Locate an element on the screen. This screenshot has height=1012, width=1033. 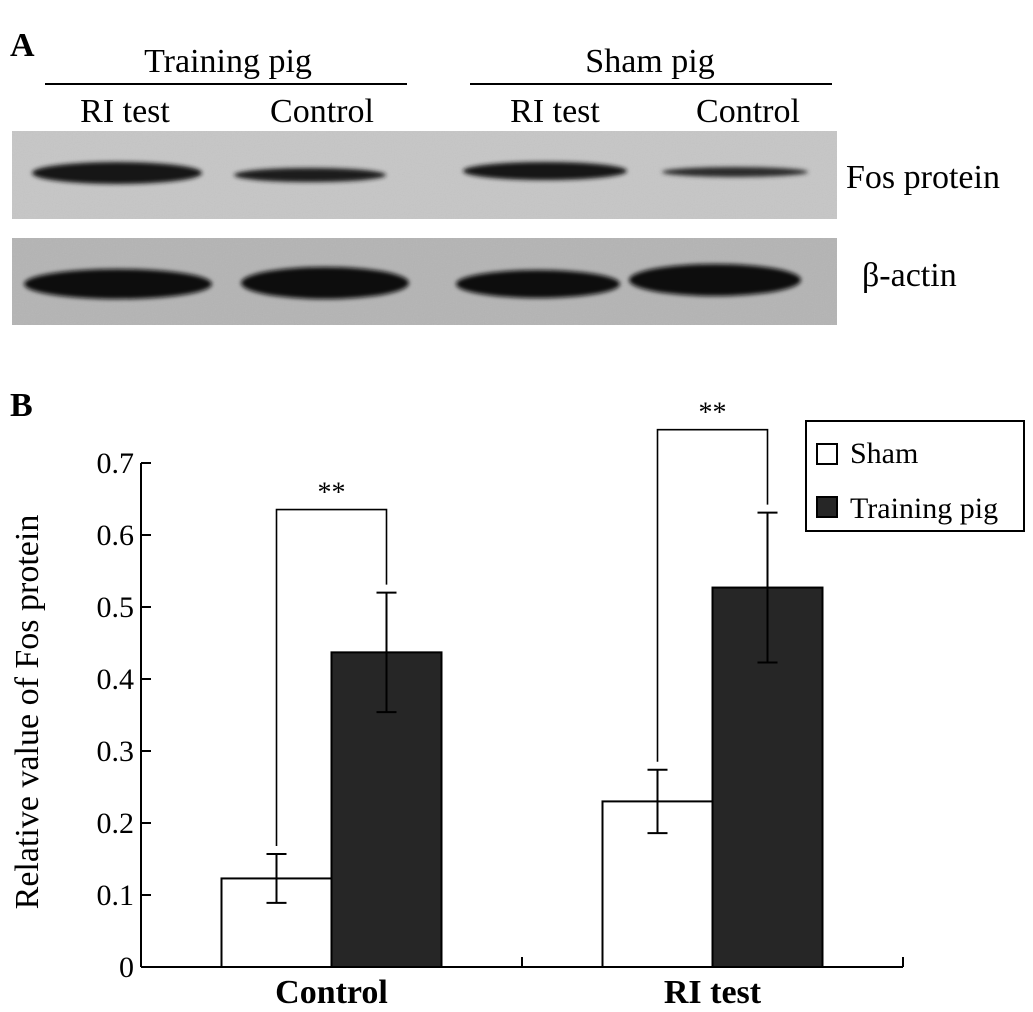
blot-fos is located at coordinates (424, 175).